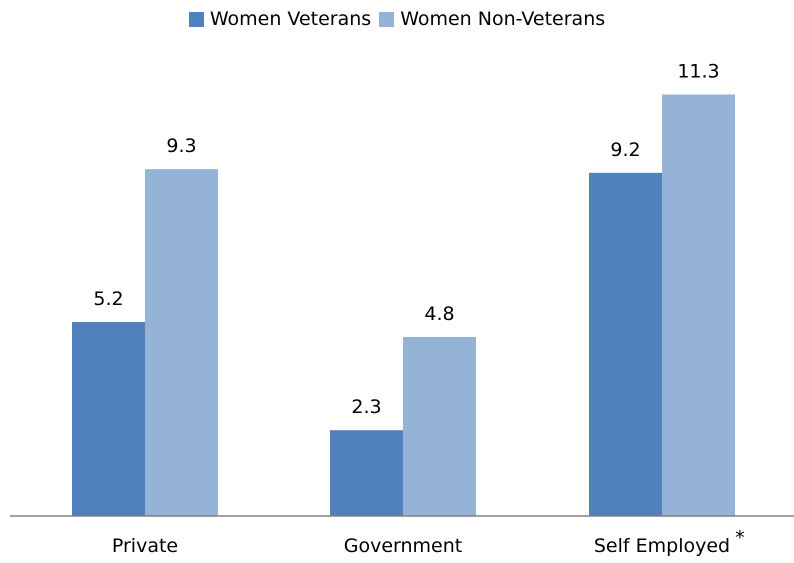 This screenshot has width=794, height=563. Describe the element at coordinates (196, 19) in the screenshot. I see `legend-swatch-women-veterans` at that location.